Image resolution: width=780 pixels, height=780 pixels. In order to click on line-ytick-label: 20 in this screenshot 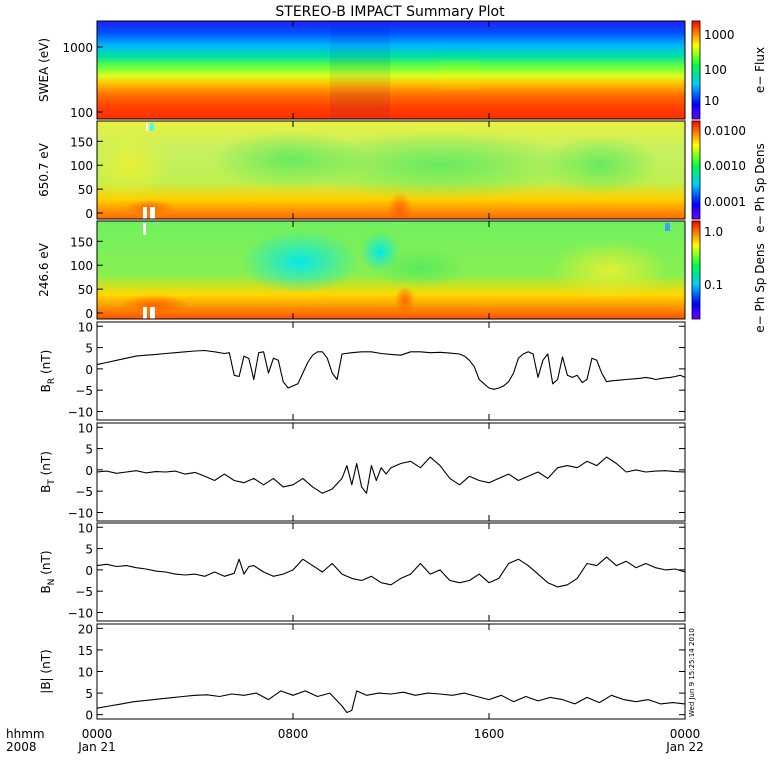, I will do `click(85, 629)`.